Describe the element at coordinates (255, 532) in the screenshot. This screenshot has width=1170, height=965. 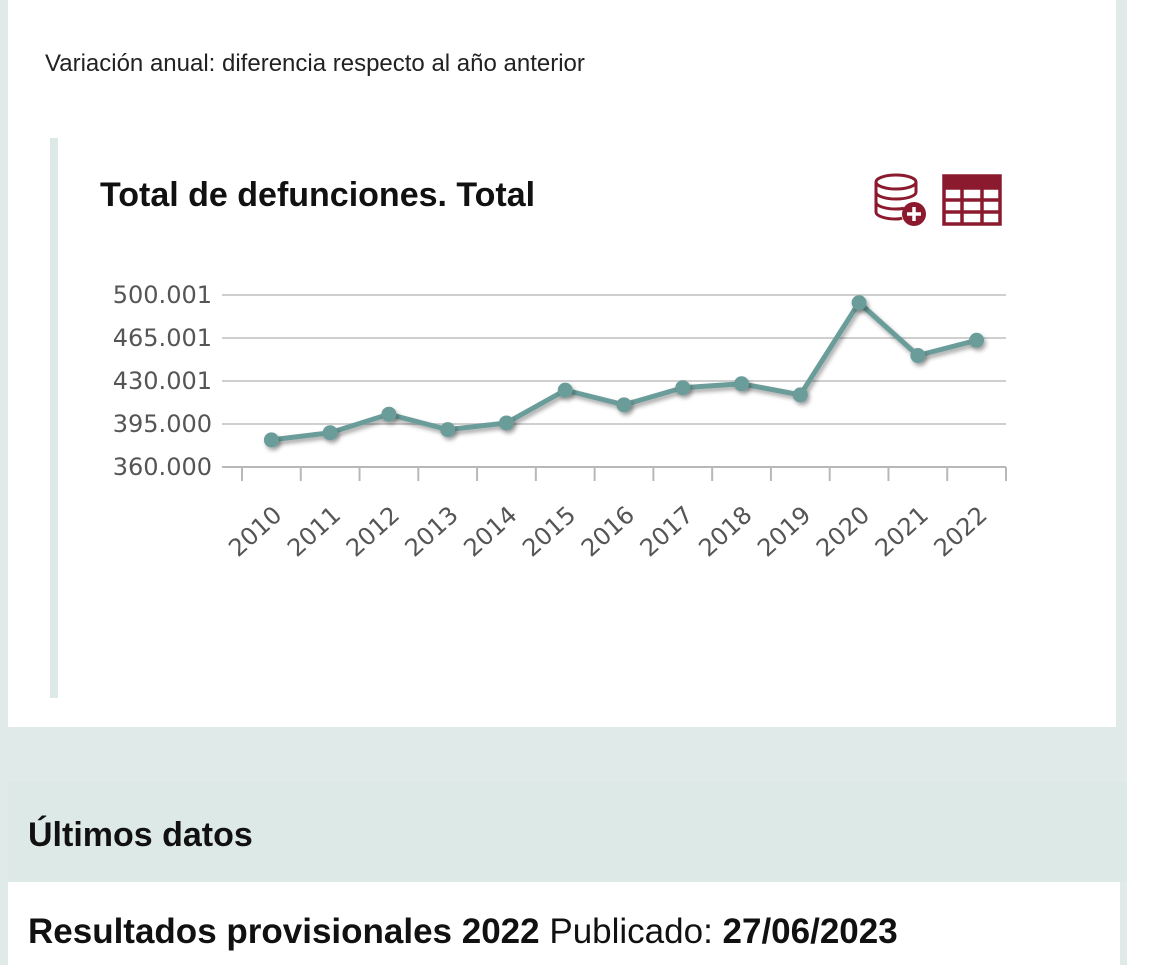
I see `x-tick-label: 2010` at that location.